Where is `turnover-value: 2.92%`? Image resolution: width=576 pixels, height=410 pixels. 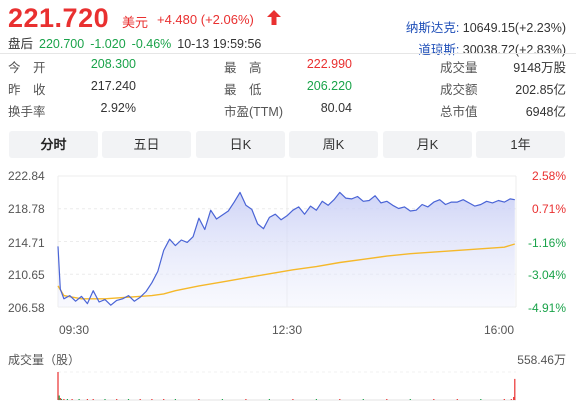
turnover-value: 2.92% is located at coordinates (118, 108).